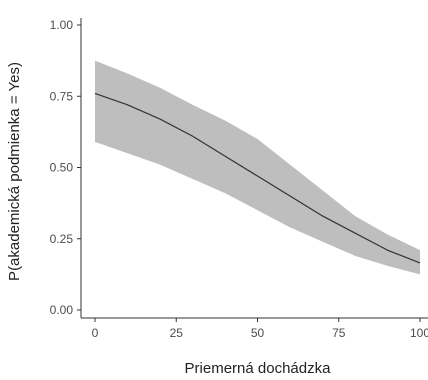  I want to click on x-tick-label: 25, so click(177, 333).